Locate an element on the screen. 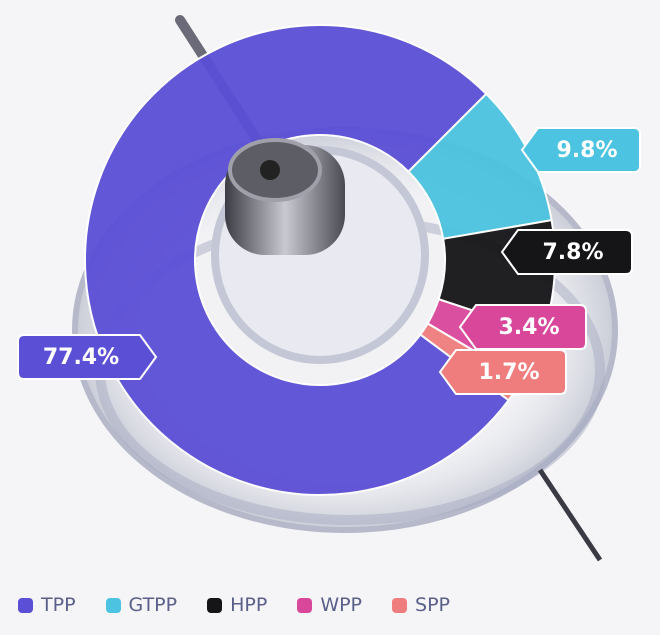 The image size is (660, 635). legend-label: GTPP is located at coordinates (153, 605).